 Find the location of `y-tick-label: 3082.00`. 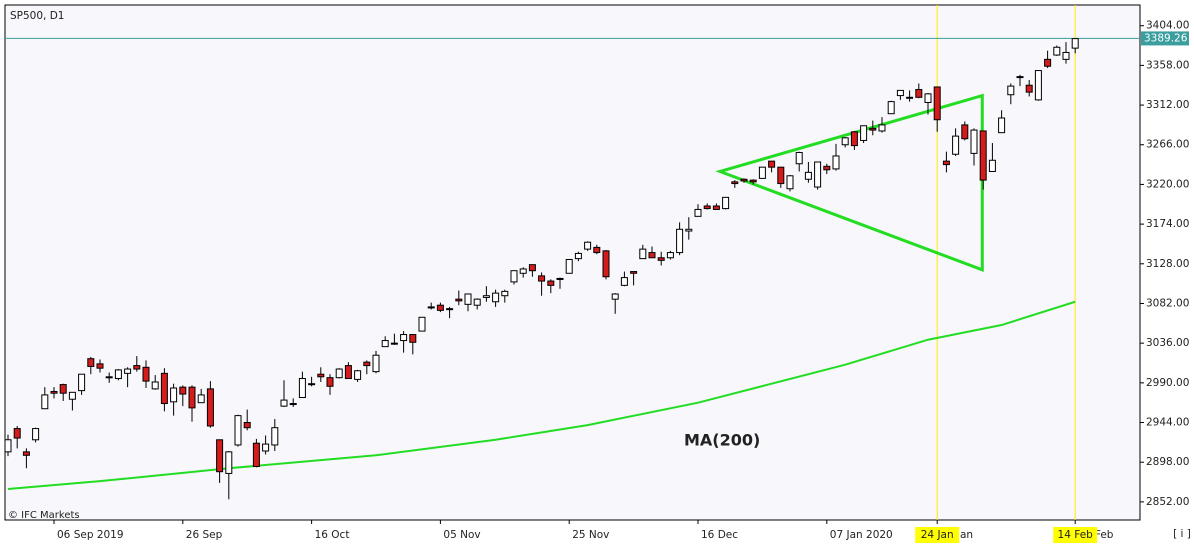

y-tick-label: 3082.00 is located at coordinates (1167, 303).